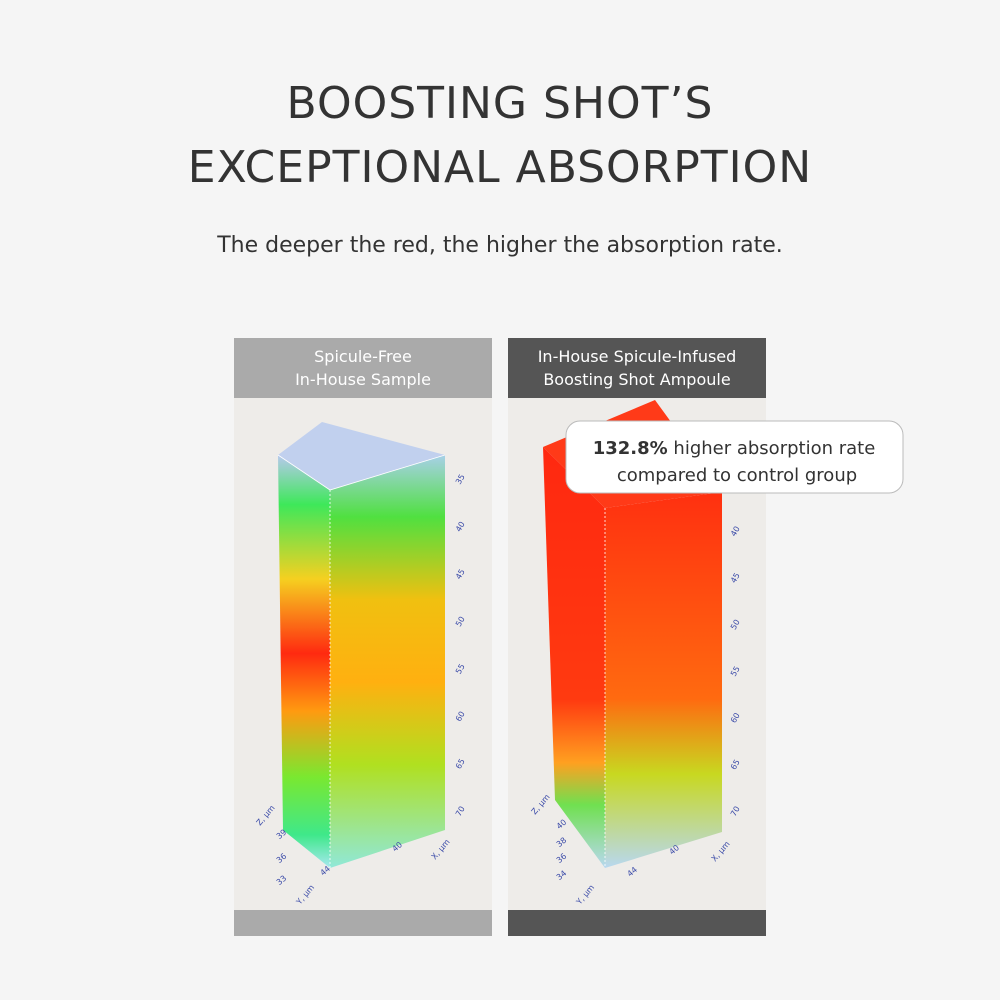  I want to click on panel-label: In-House Sample, so click(363, 379).